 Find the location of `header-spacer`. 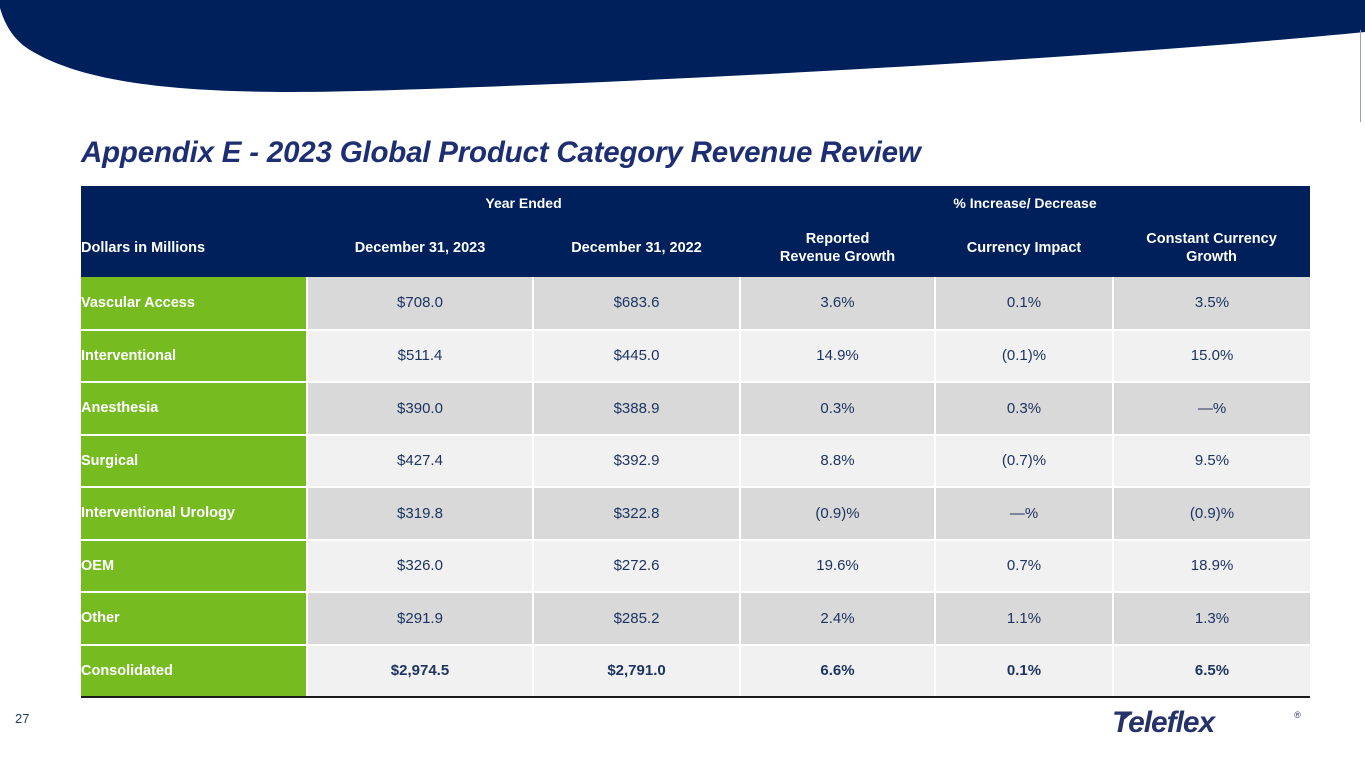

header-spacer is located at coordinates (194, 203).